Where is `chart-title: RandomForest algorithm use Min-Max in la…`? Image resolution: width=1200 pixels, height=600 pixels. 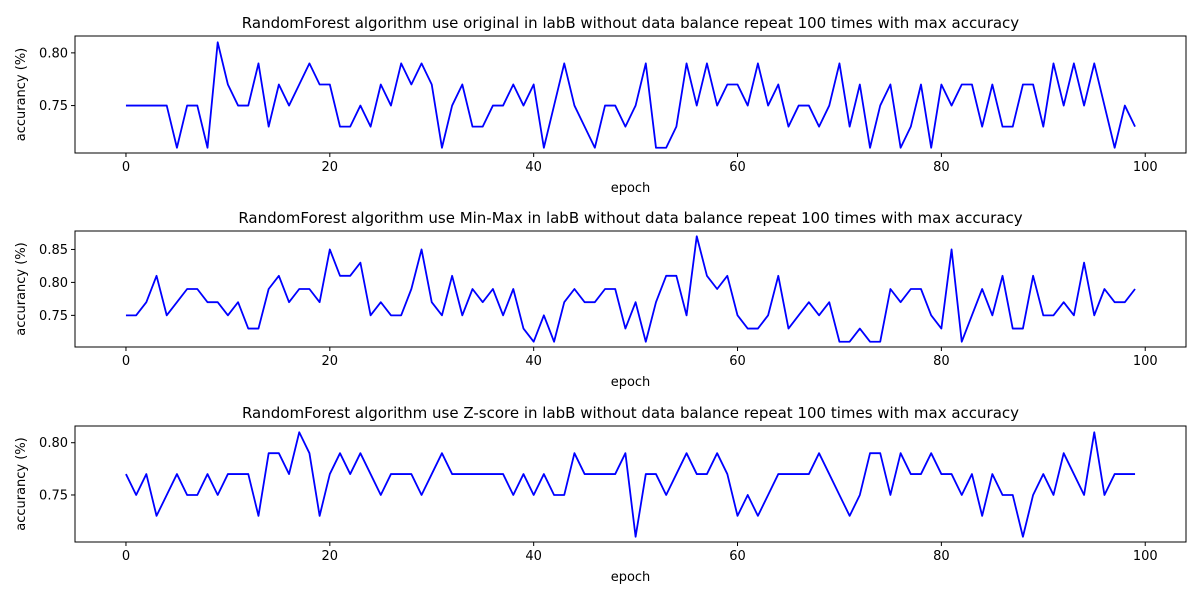 chart-title: RandomForest algorithm use Min-Max in la… is located at coordinates (630, 218).